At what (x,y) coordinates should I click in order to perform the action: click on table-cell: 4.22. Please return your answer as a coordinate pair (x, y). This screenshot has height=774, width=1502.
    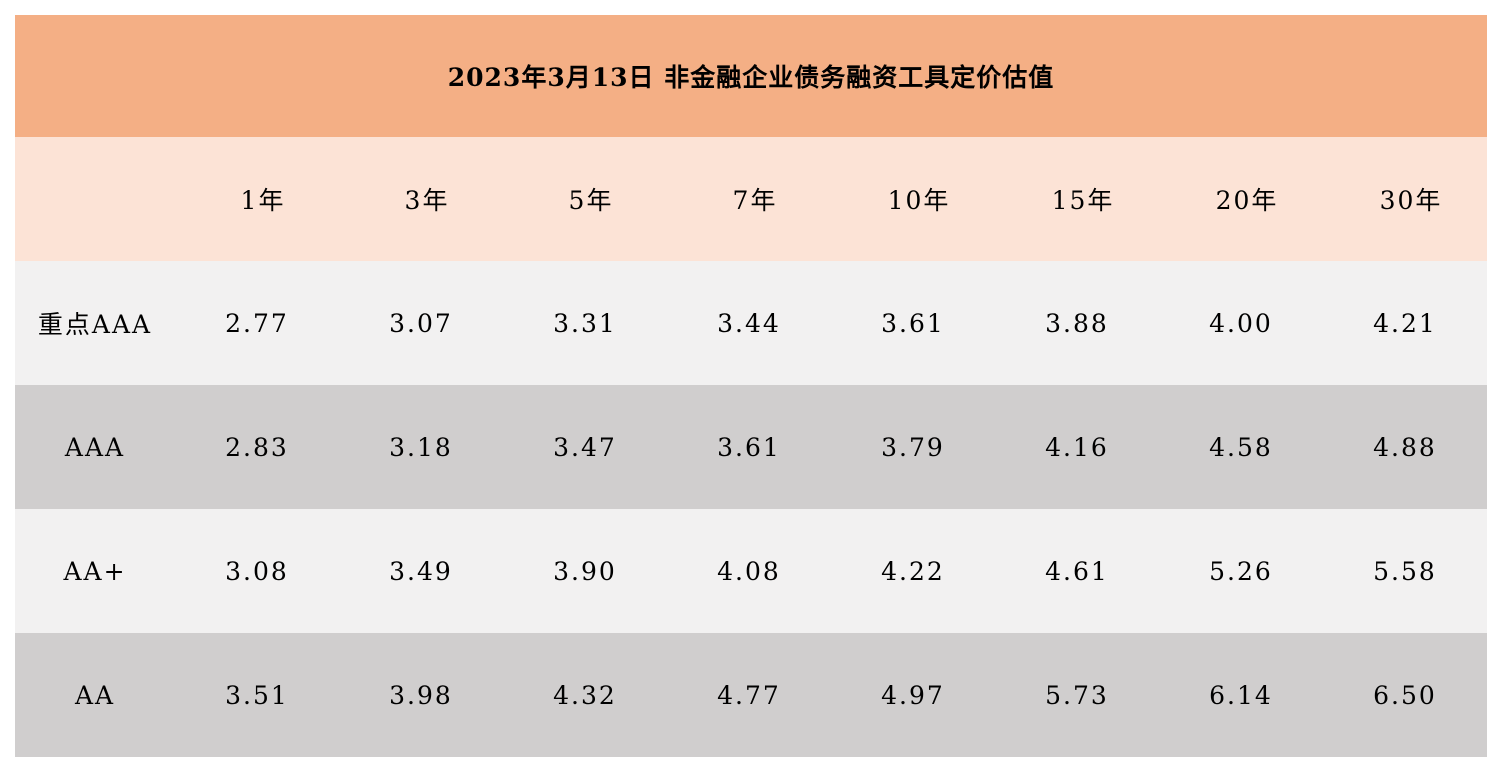
    Looking at the image, I should click on (913, 571).